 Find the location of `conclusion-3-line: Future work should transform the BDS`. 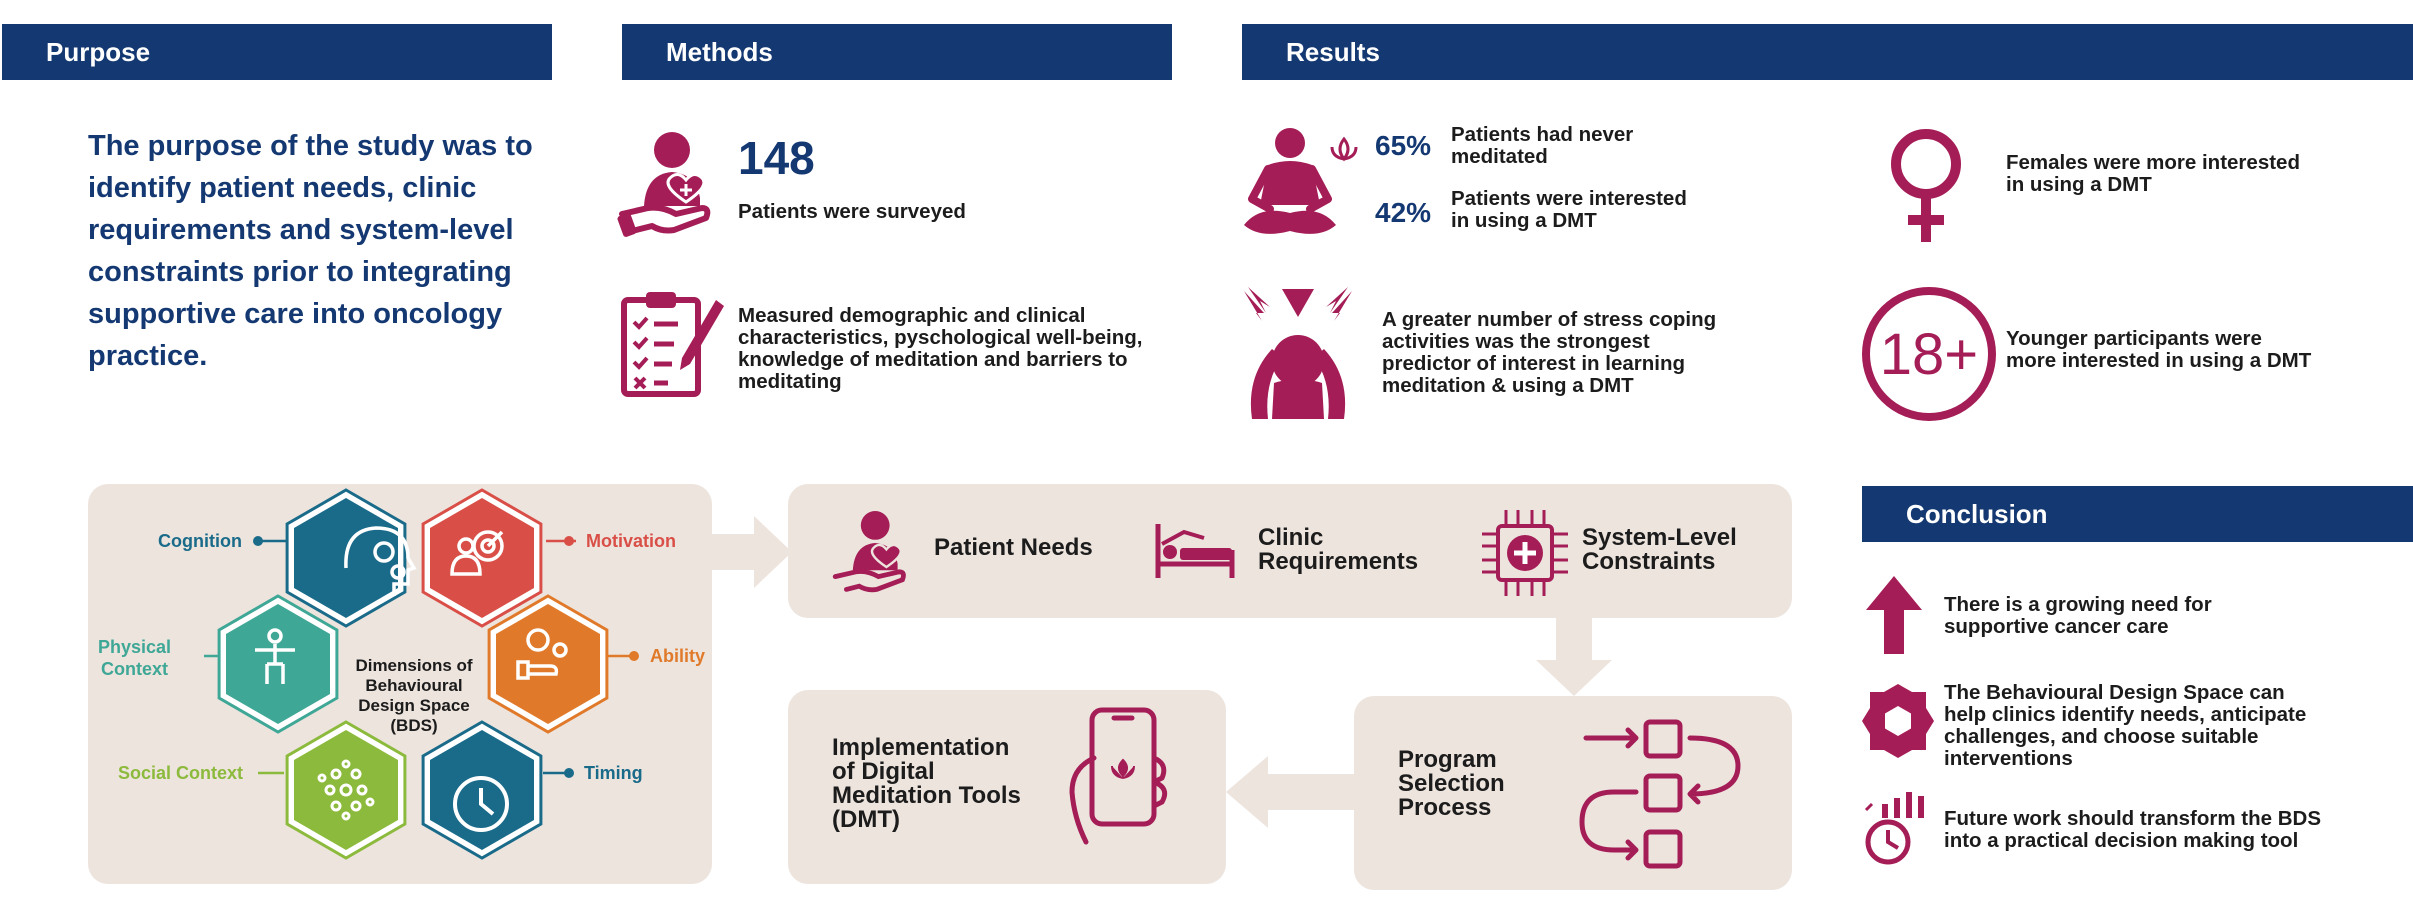

conclusion-3-line: Future work should transform the BDS is located at coordinates (2132, 818).